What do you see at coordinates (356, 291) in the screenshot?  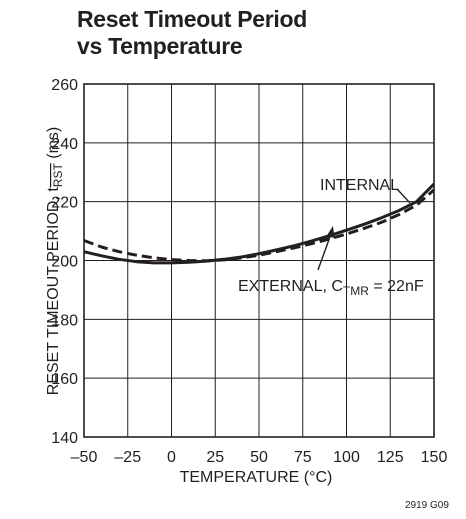 I see `external-label-subscript: TMR` at bounding box center [356, 291].